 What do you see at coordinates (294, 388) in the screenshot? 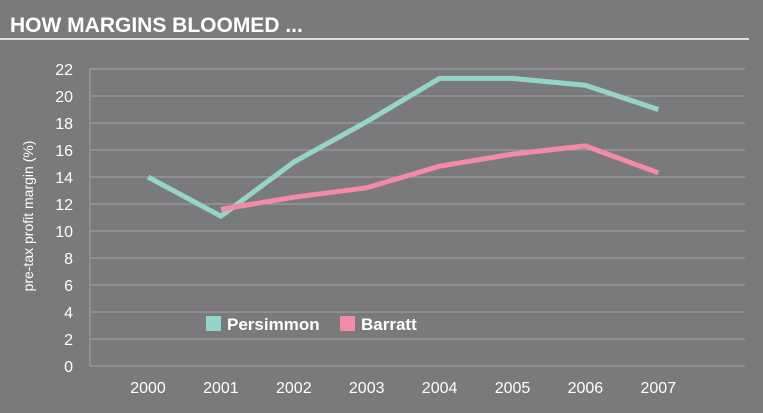
I see `x-tick-label: 2002` at bounding box center [294, 388].